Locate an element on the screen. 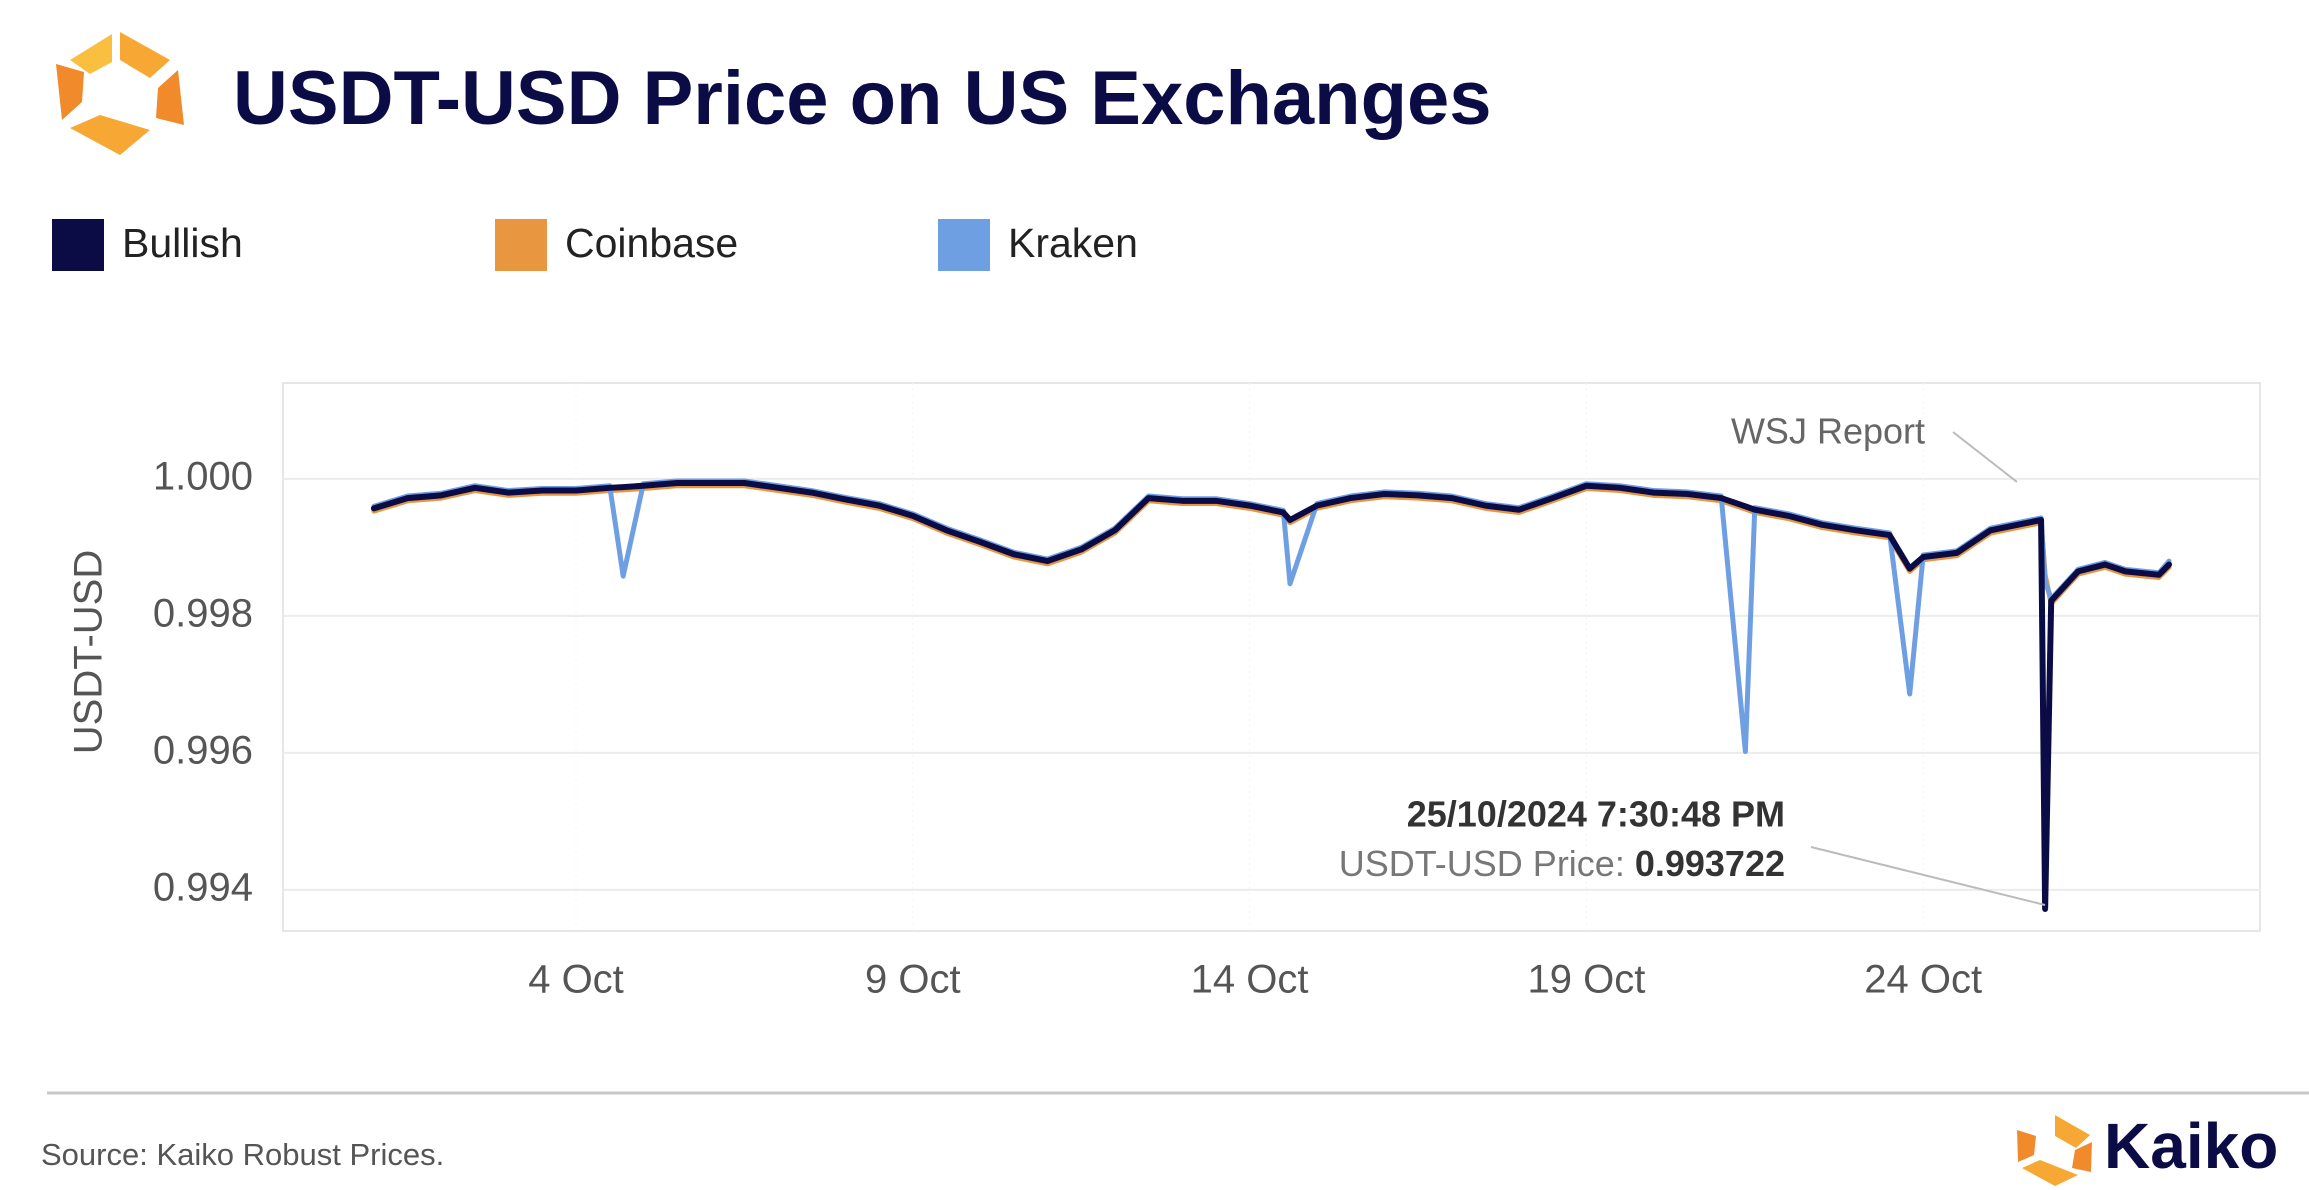 The height and width of the screenshot is (1190, 2309). annotation: WSJ Report is located at coordinates (1828, 431).